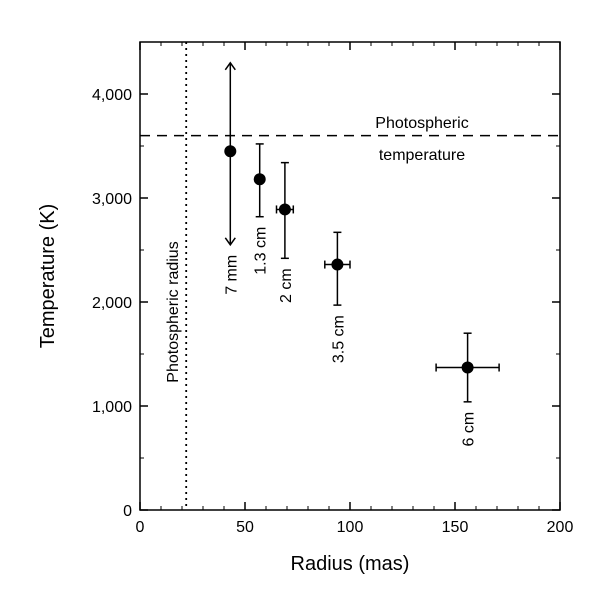 The width and height of the screenshot is (600, 600). Describe the element at coordinates (338, 339) in the screenshot. I see `point-label: 3.5 cm` at that location.